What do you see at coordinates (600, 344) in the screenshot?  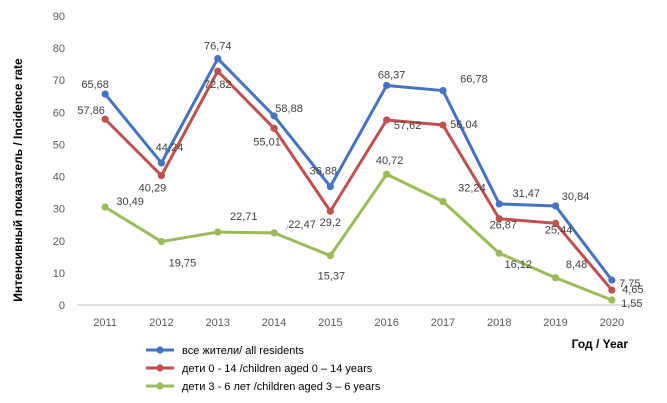 I see `x-axis-title: Год / Year` at bounding box center [600, 344].